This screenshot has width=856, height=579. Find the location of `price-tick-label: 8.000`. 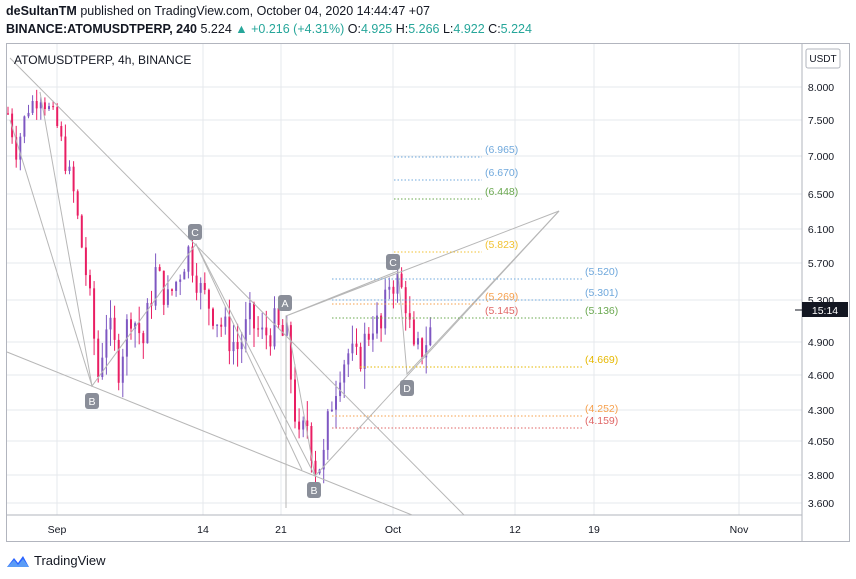

price-tick-label: 8.000 is located at coordinates (821, 88).